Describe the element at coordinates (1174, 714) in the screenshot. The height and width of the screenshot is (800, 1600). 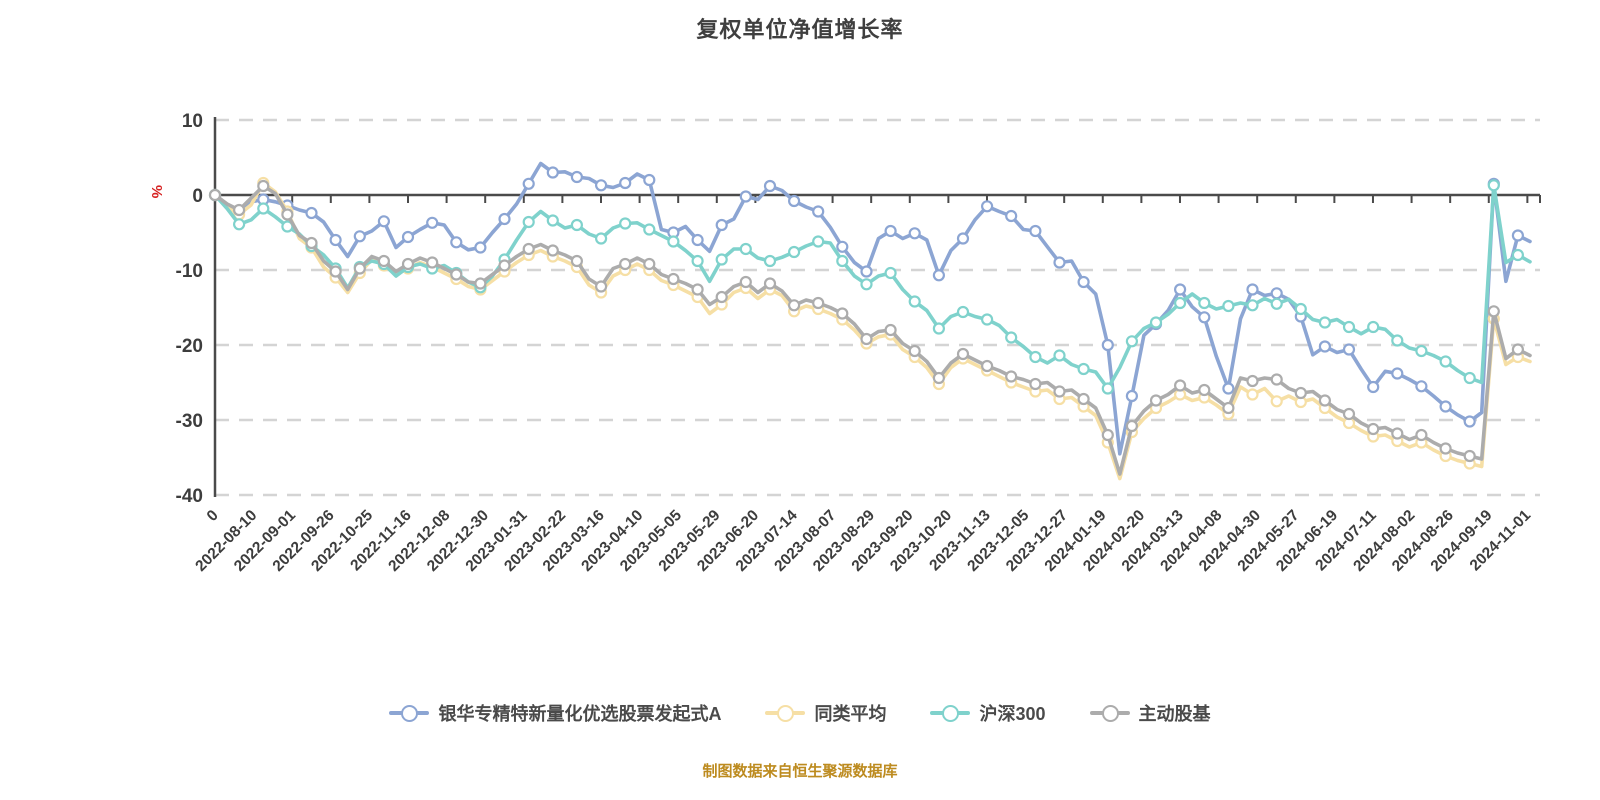
I see `legend-label: 主动股基` at that location.